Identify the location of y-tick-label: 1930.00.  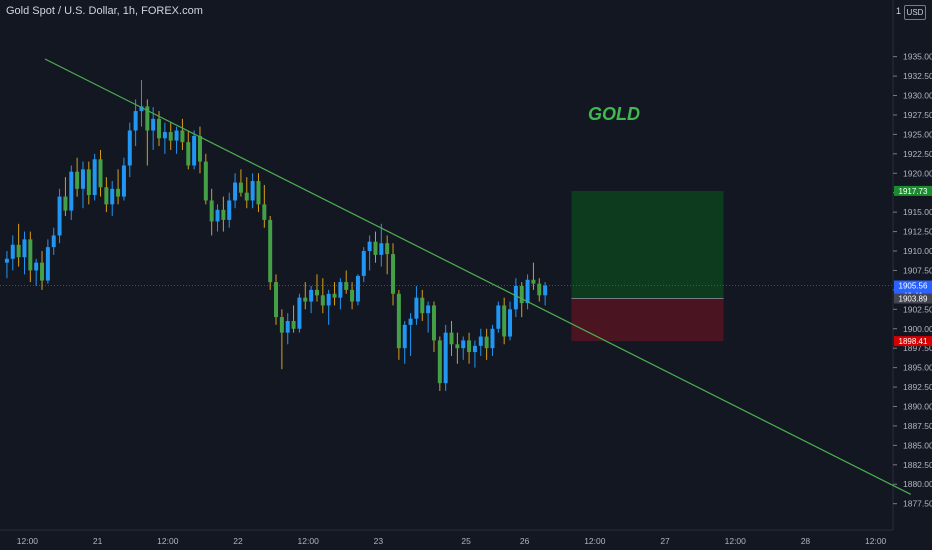
(917, 96).